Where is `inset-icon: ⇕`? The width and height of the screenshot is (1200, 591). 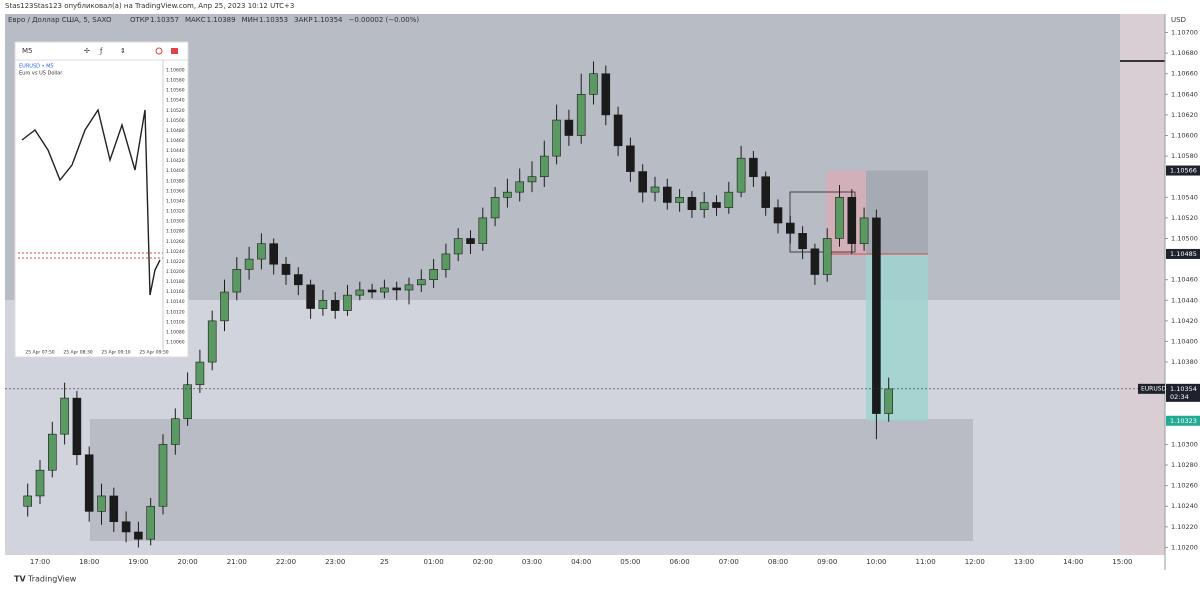 inset-icon: ⇕ is located at coordinates (123, 51).